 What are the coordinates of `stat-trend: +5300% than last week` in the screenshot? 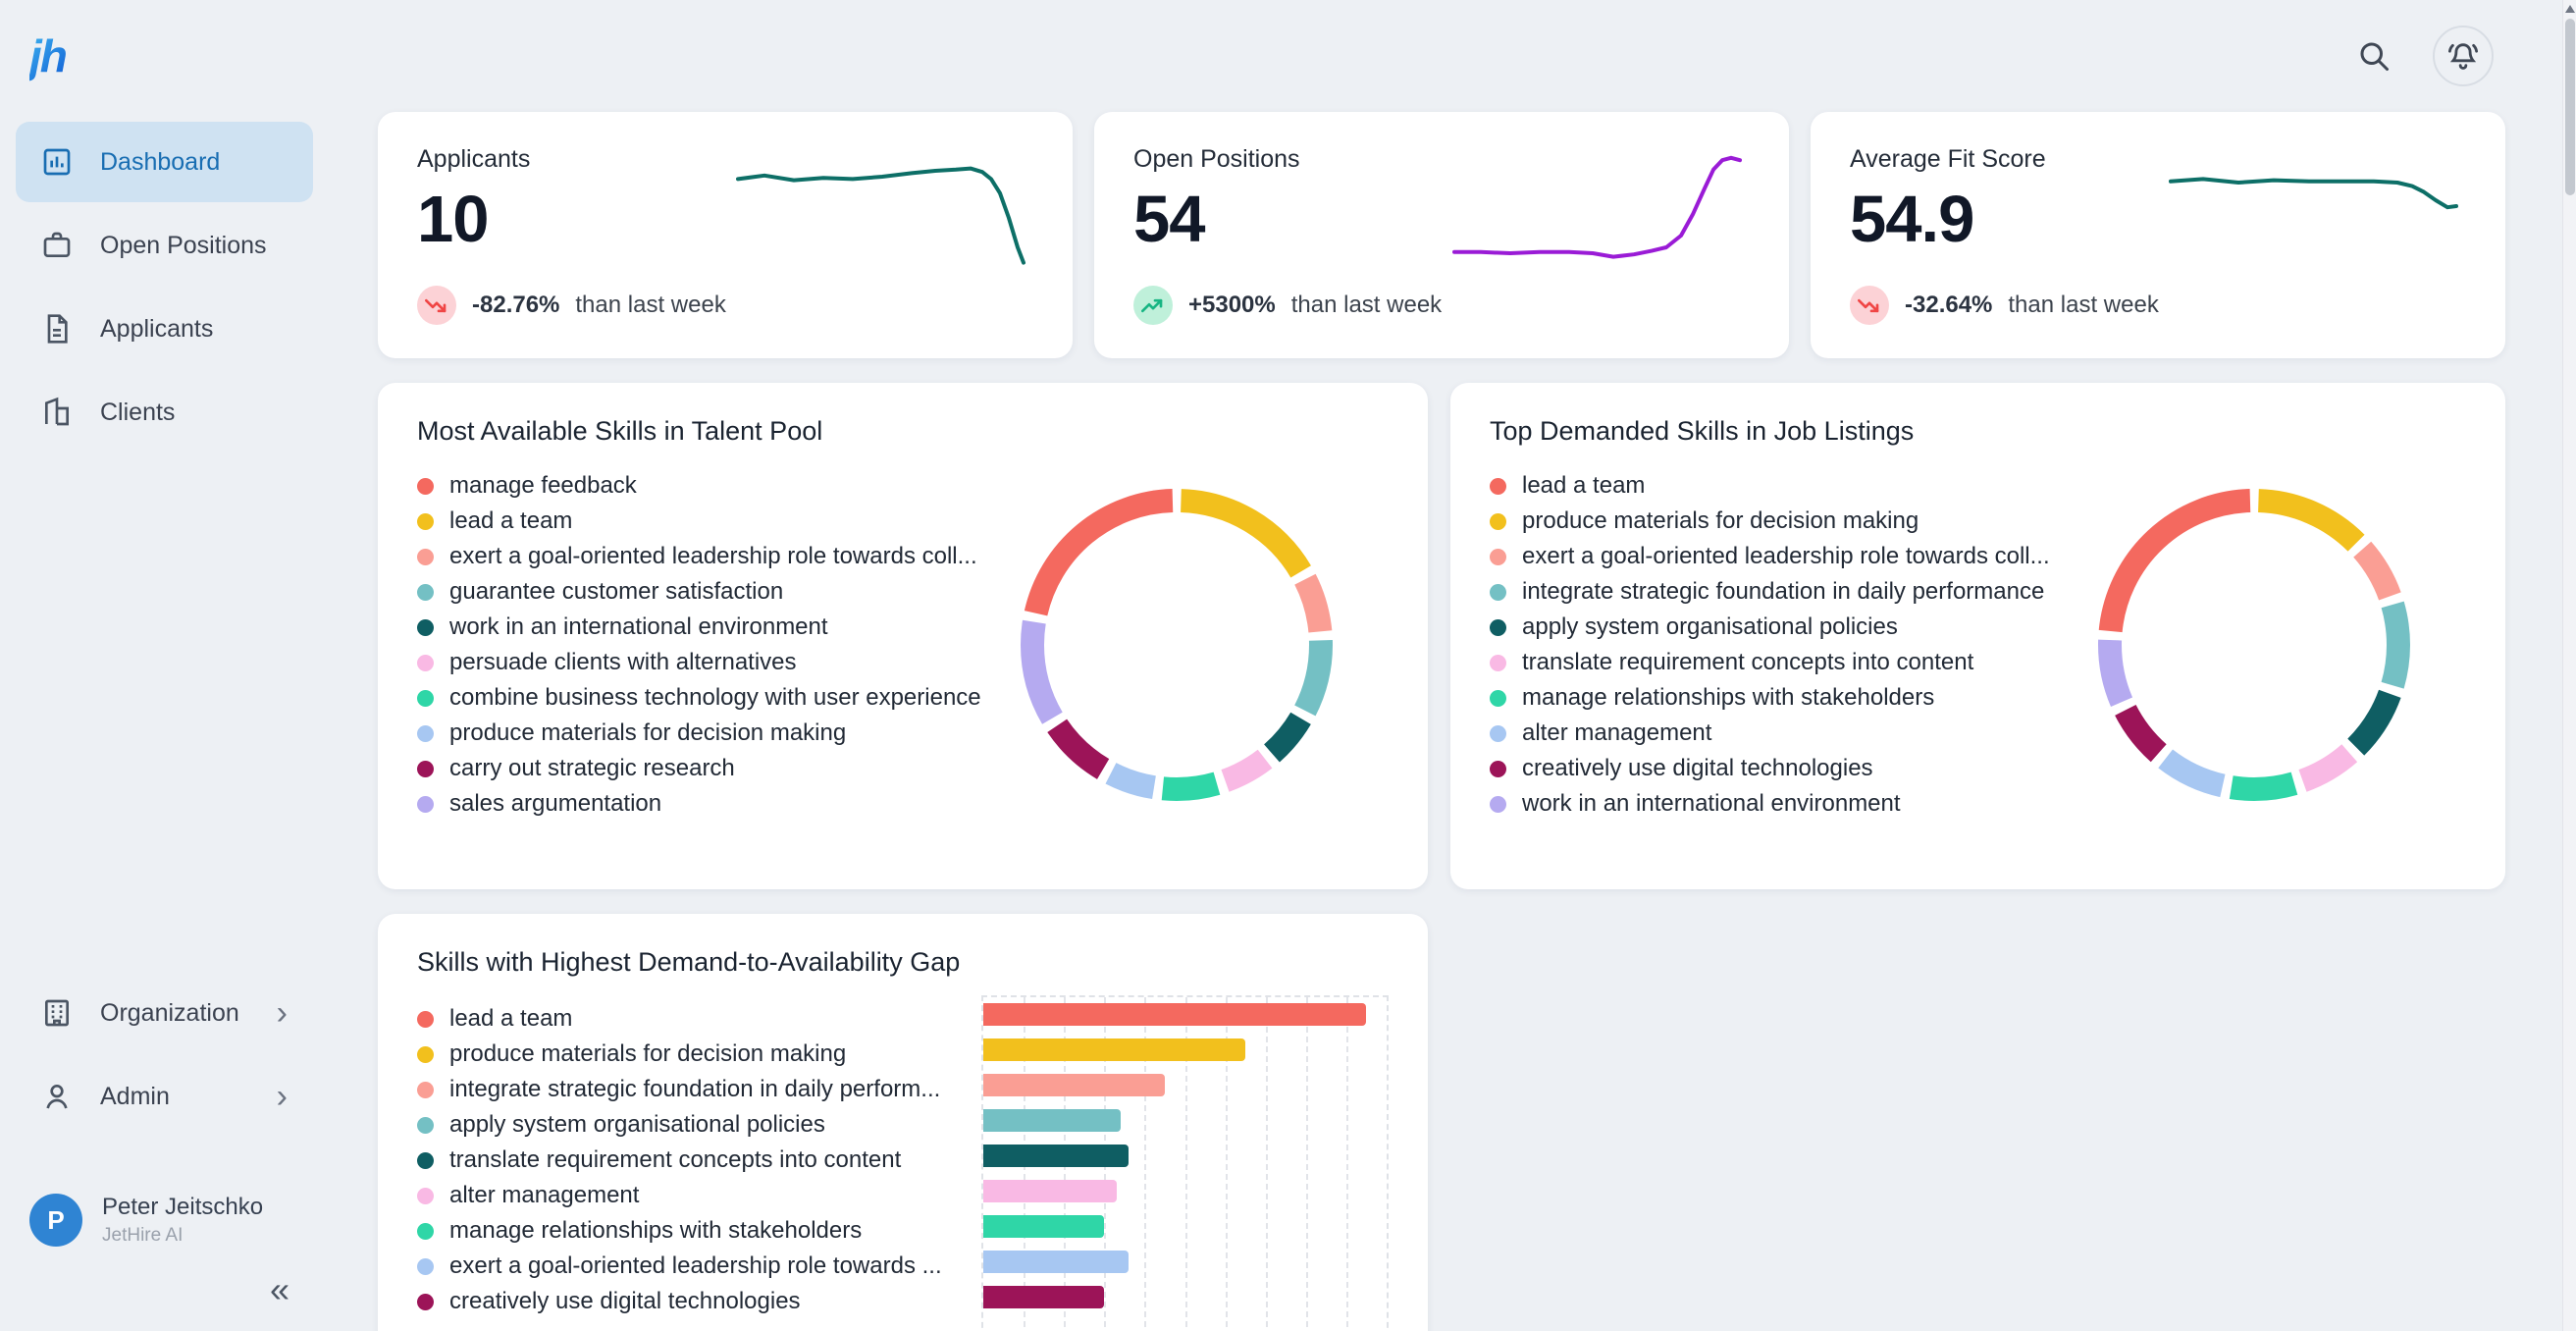 It's located at (1441, 305).